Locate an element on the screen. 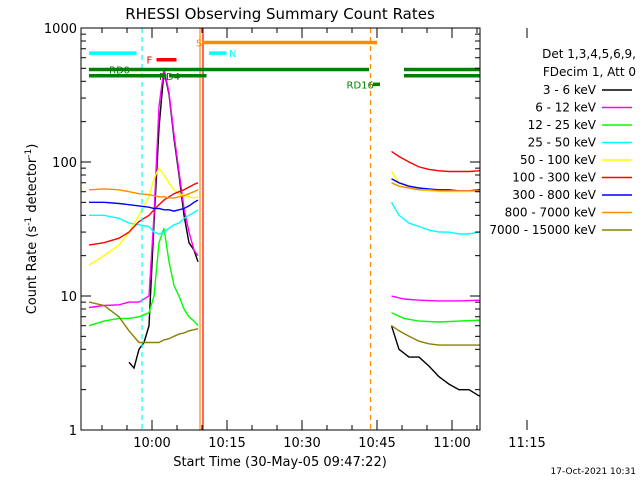 The image size is (640, 480). legend-header-1: Det 1,3,4,5,6,9, is located at coordinates (589, 54).